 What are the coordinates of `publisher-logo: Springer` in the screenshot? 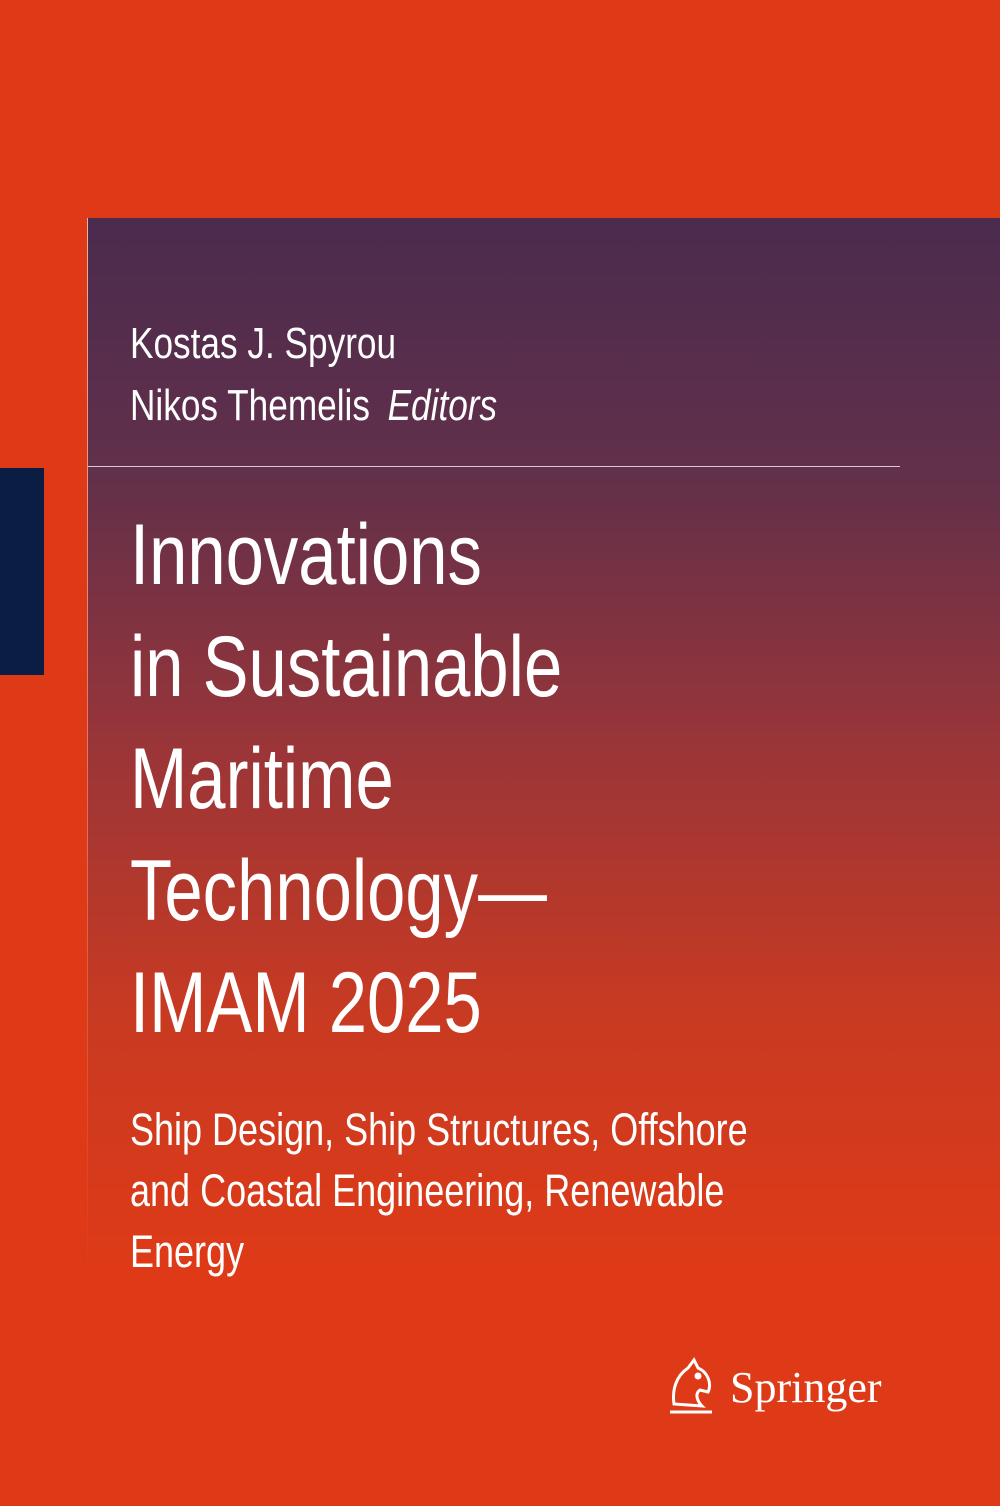 It's located at (776, 1385).